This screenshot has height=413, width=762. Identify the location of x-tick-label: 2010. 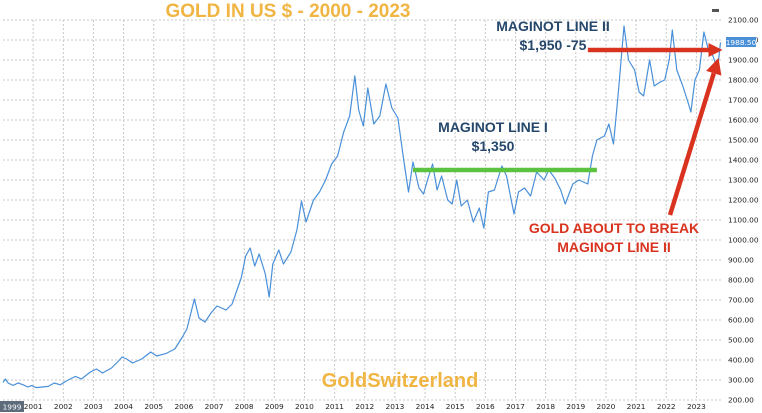
(304, 406).